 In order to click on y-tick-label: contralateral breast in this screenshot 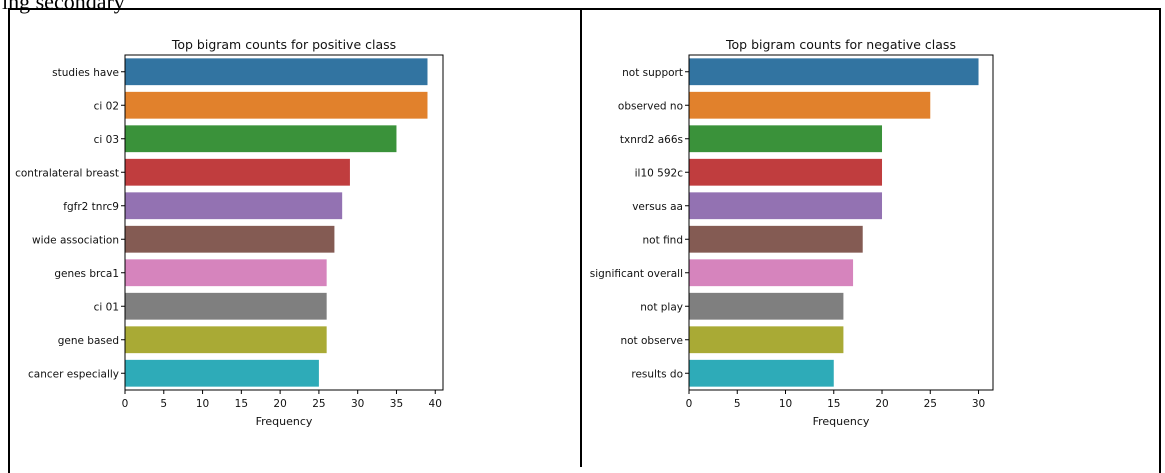, I will do `click(67, 173)`.